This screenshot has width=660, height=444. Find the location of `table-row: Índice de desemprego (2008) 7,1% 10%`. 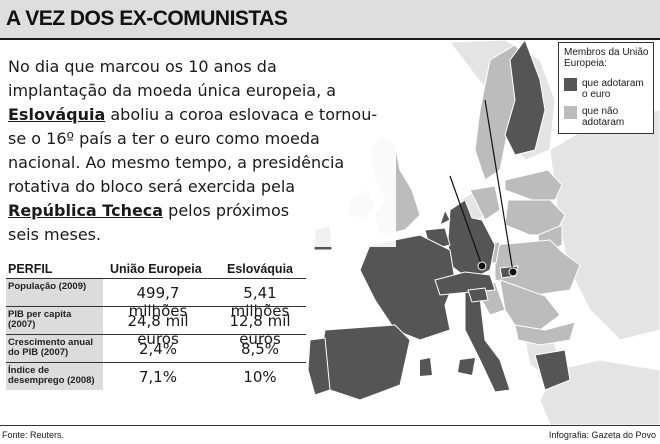

table-row: Índice de desemprego (2008) 7,1% 10% is located at coordinates (156, 376).